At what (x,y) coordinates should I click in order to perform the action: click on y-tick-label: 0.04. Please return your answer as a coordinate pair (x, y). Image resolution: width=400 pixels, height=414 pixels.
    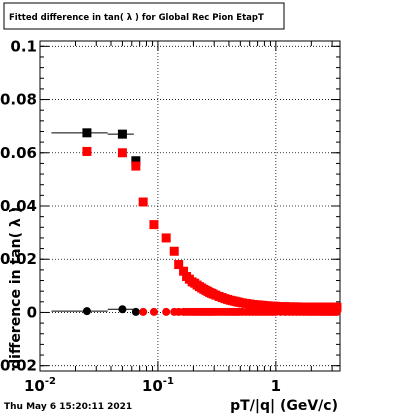
    Looking at the image, I should click on (18, 206).